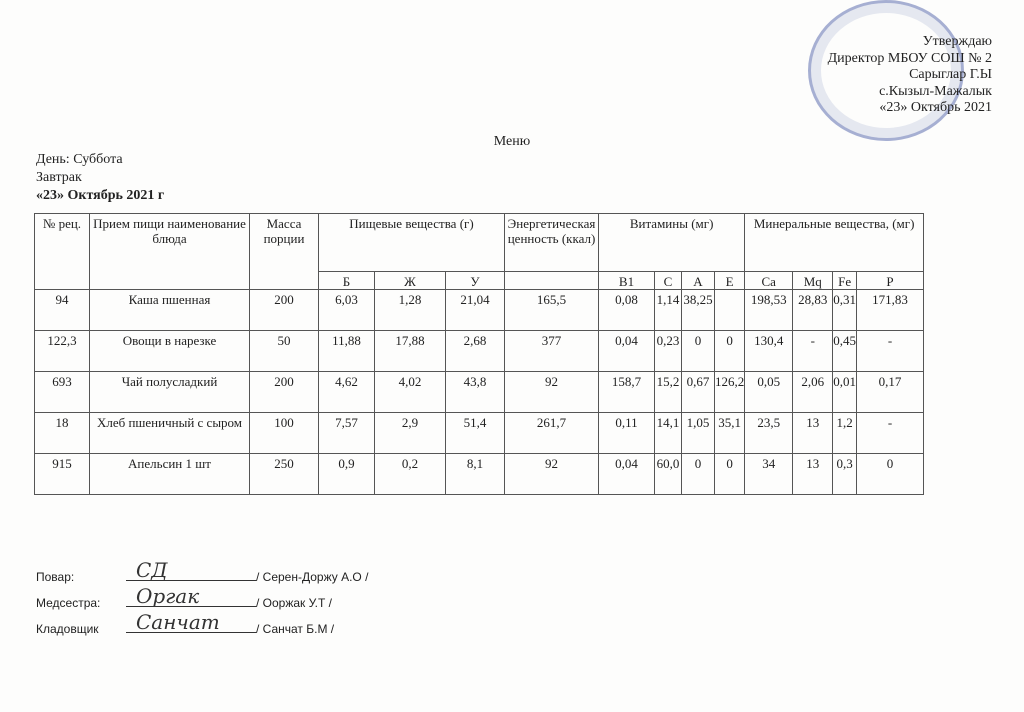 The width and height of the screenshot is (1024, 712). Describe the element at coordinates (729, 280) in the screenshot. I see `subheader-cell: Е` at that location.